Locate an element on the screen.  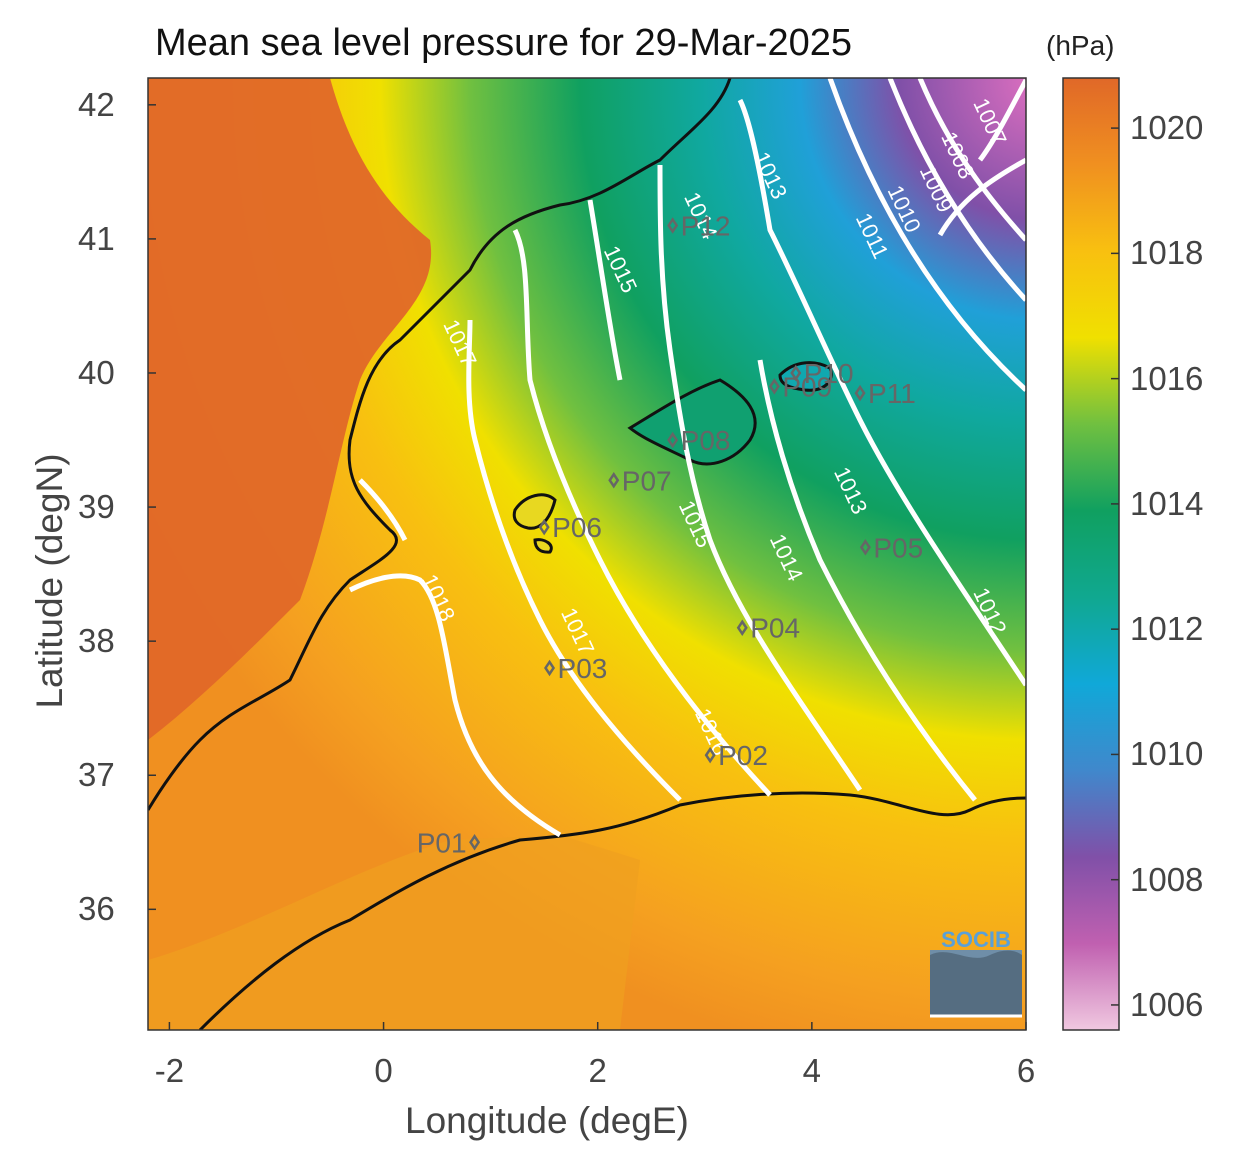
y-tick-label: 37 is located at coordinates (96, 775).